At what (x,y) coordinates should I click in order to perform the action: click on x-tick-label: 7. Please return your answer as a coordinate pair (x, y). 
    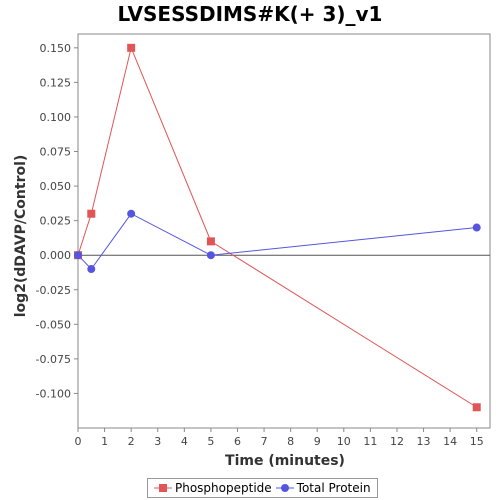
    Looking at the image, I should click on (264, 441).